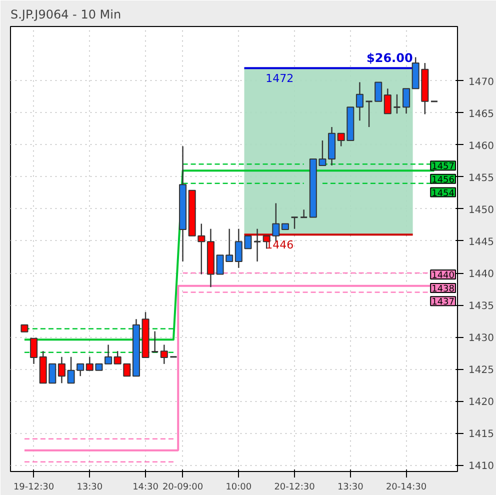 The height and width of the screenshot is (495, 496). I want to click on chart-title: S.JP.J9064 - 10 Min, so click(66, 15).